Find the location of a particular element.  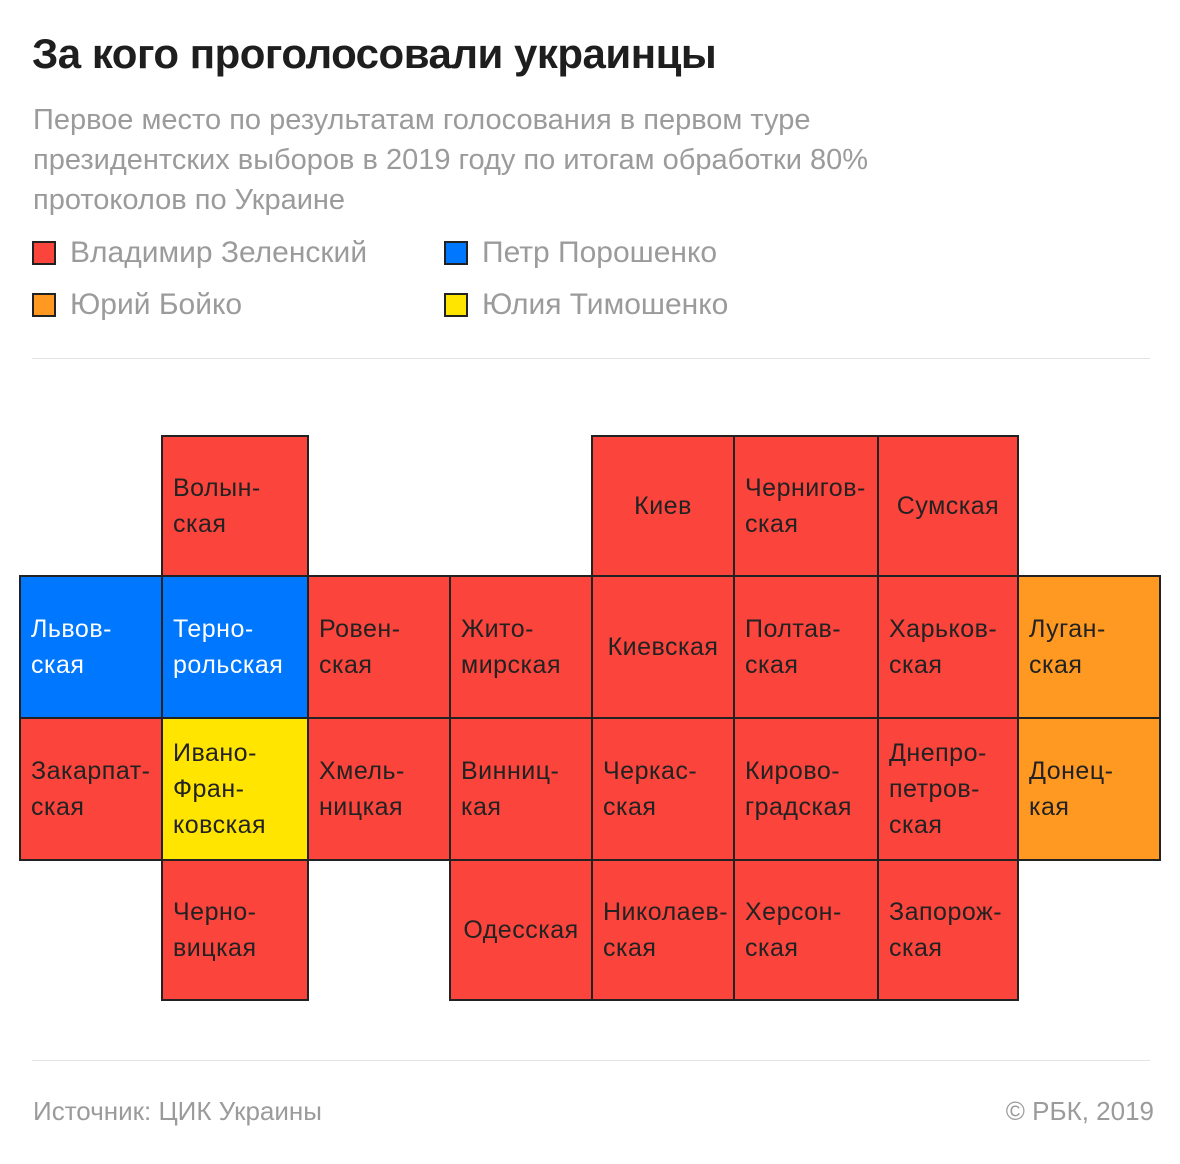

region-tile: Жито- мирская is located at coordinates (521, 647).